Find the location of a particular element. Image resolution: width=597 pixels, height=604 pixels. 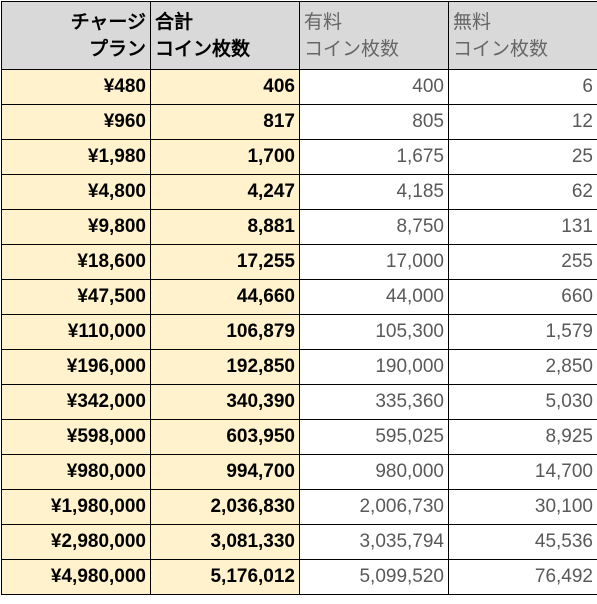

table-cell: 12 is located at coordinates (522, 122).